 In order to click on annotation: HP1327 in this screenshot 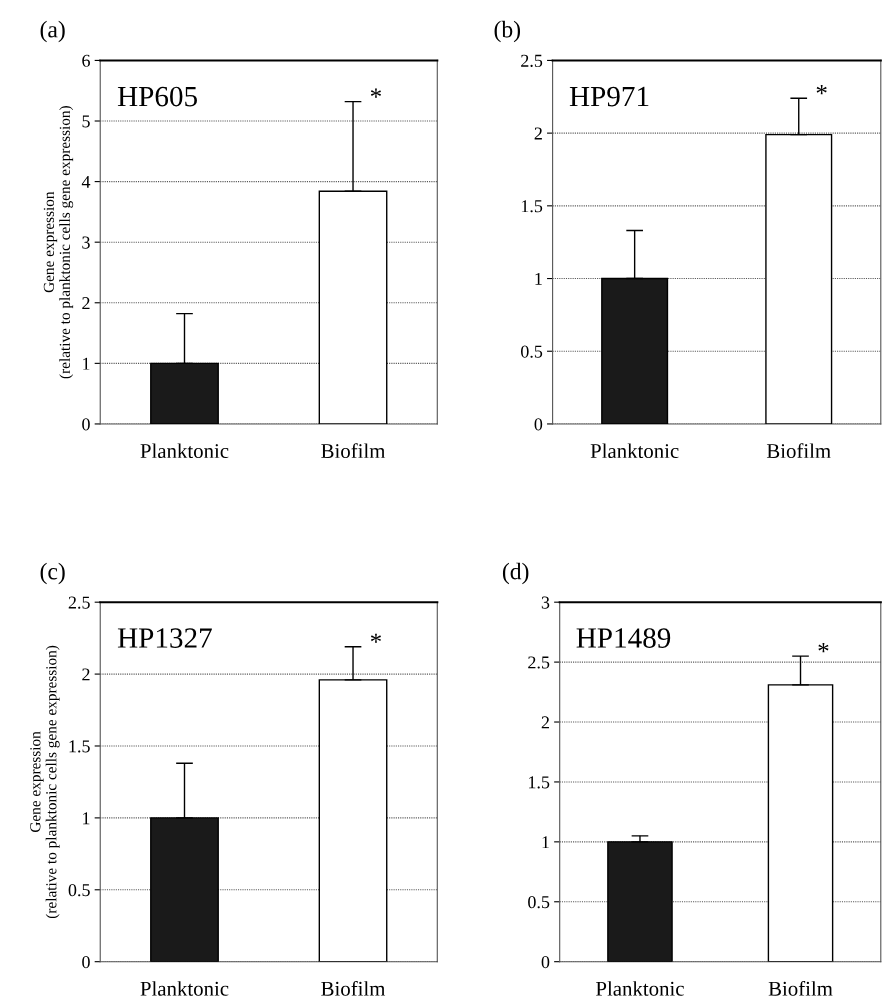, I will do `click(164, 638)`.